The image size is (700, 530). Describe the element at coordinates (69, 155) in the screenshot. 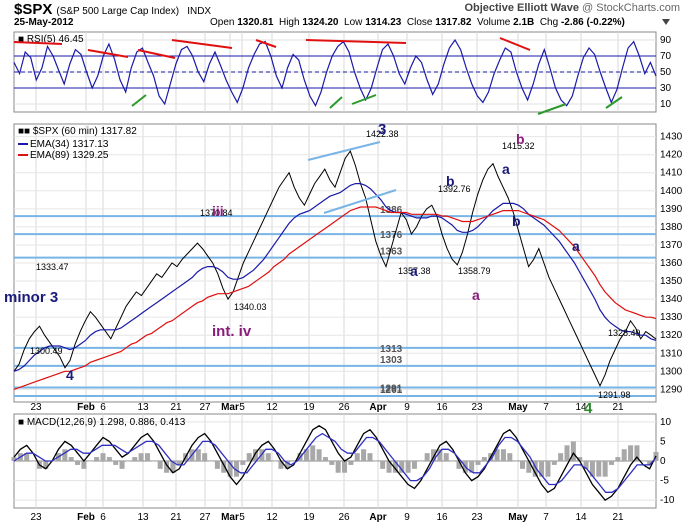

I see `ema89-legend: EMA(89) 1329.25` at that location.